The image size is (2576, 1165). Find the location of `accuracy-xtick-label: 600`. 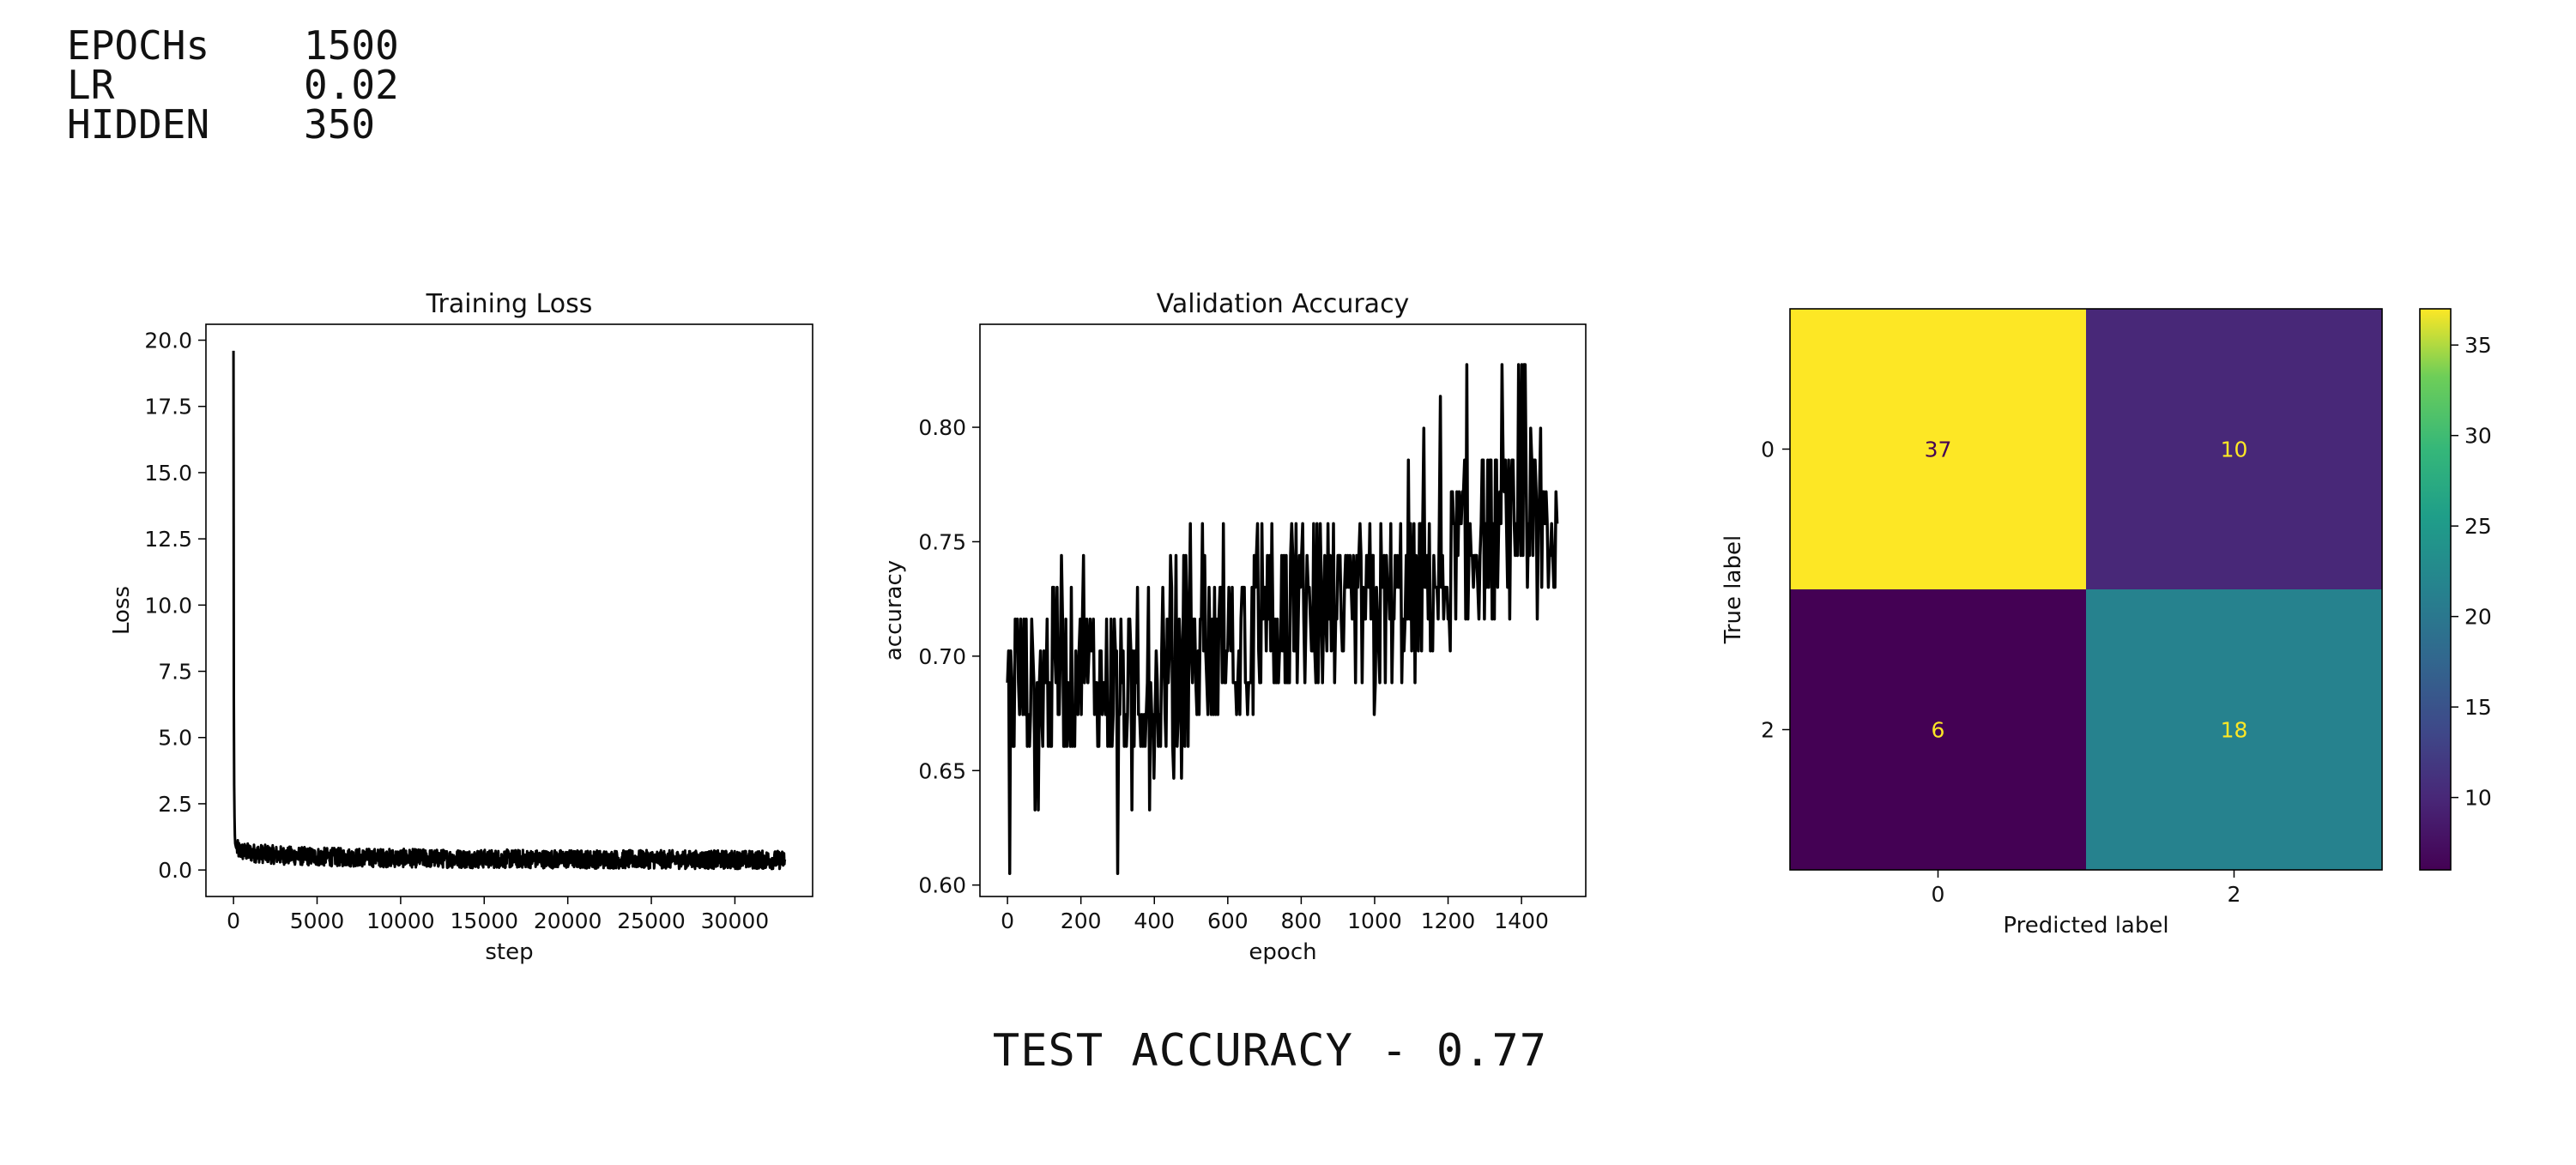

accuracy-xtick-label: 600 is located at coordinates (1228, 920).